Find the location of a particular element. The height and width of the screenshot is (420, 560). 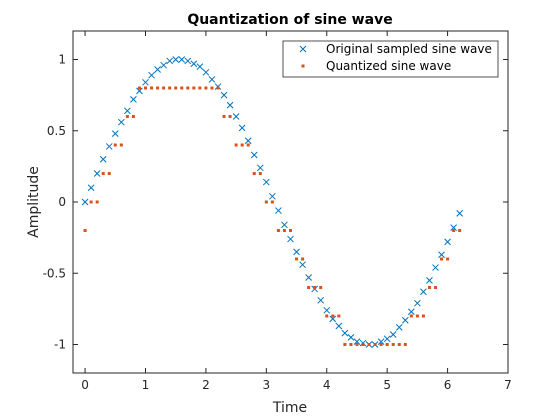

legend-label-quantized: Quantized sine wave is located at coordinates (388, 66).